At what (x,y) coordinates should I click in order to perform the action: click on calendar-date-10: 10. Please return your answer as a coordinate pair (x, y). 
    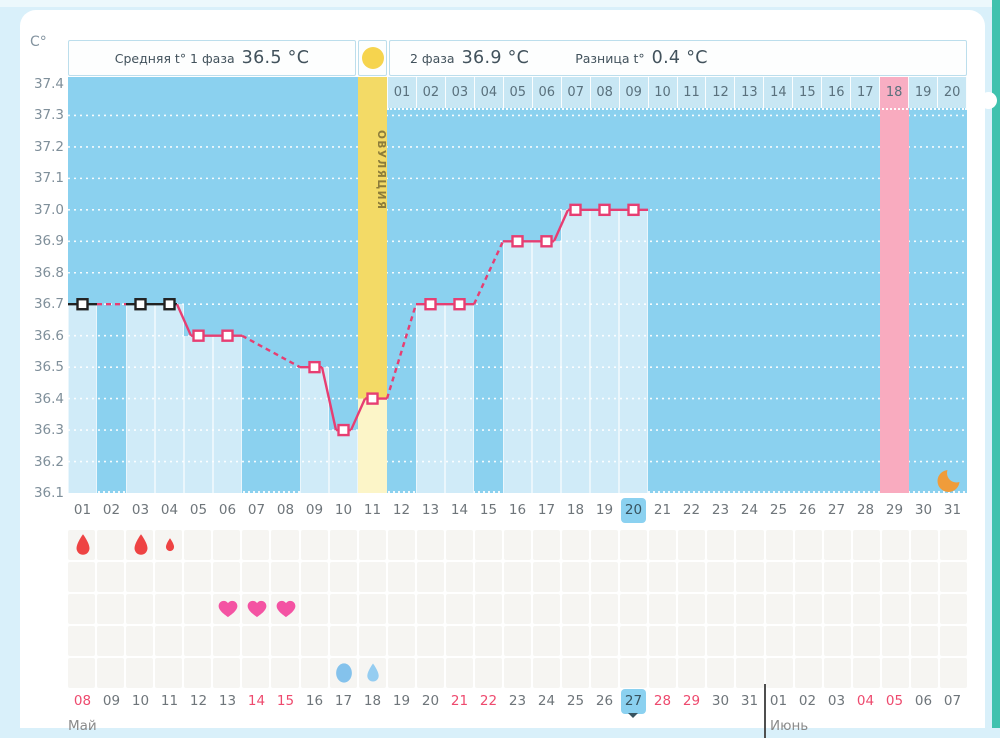
    Looking at the image, I should click on (140, 701).